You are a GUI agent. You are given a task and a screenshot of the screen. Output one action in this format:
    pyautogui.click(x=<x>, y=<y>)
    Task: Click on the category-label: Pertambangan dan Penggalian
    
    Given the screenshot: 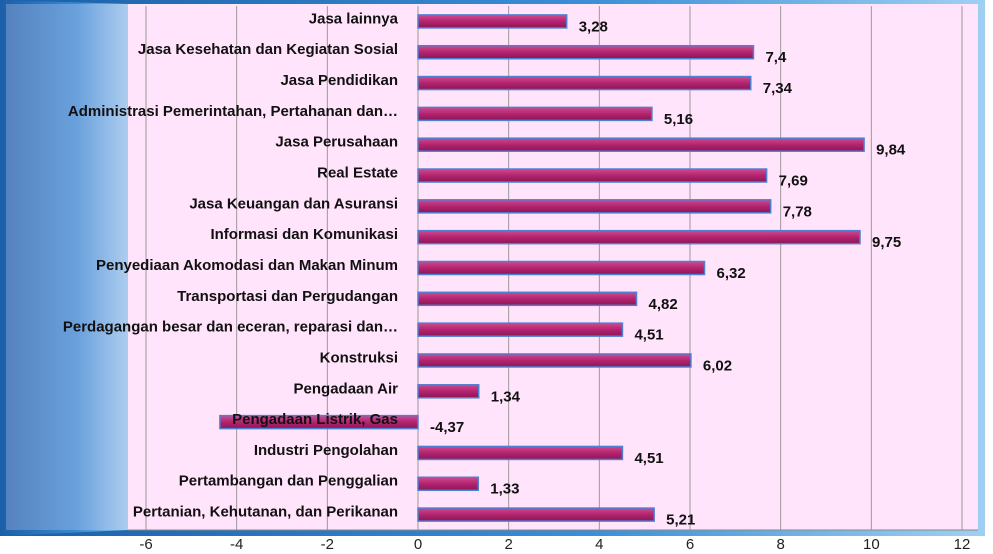 What is the action you would take?
    pyautogui.click(x=288, y=481)
    